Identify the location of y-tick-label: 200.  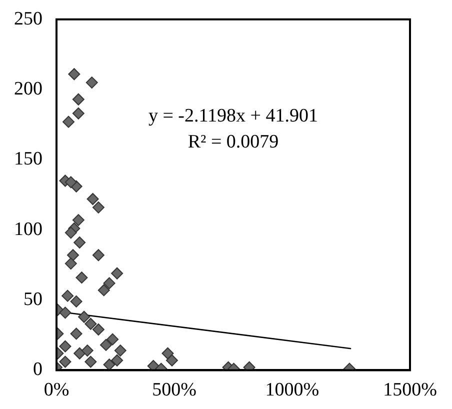
(28, 89).